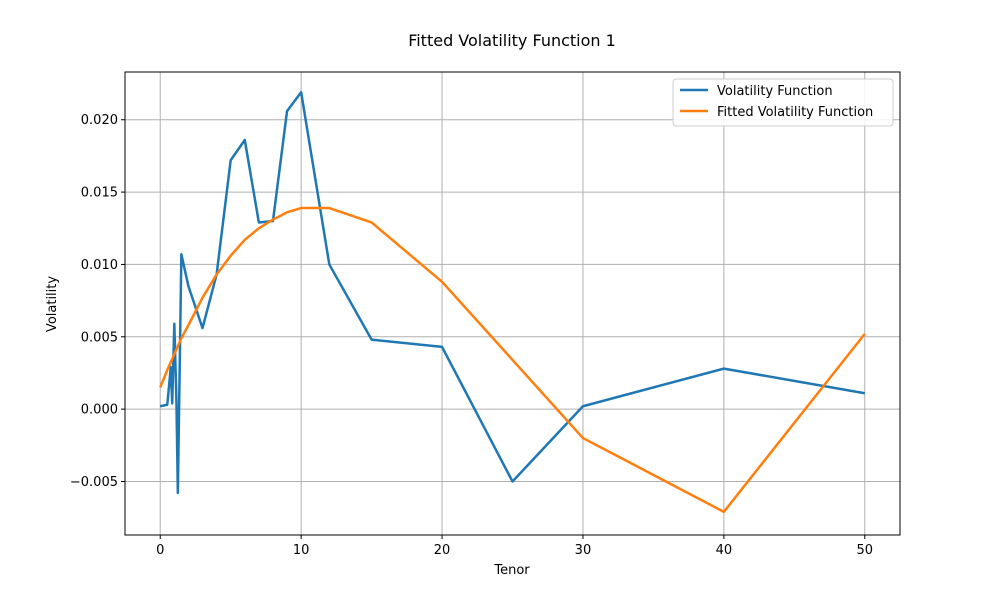 The image size is (1000, 600). I want to click on x-tick-label: 0, so click(160, 550).